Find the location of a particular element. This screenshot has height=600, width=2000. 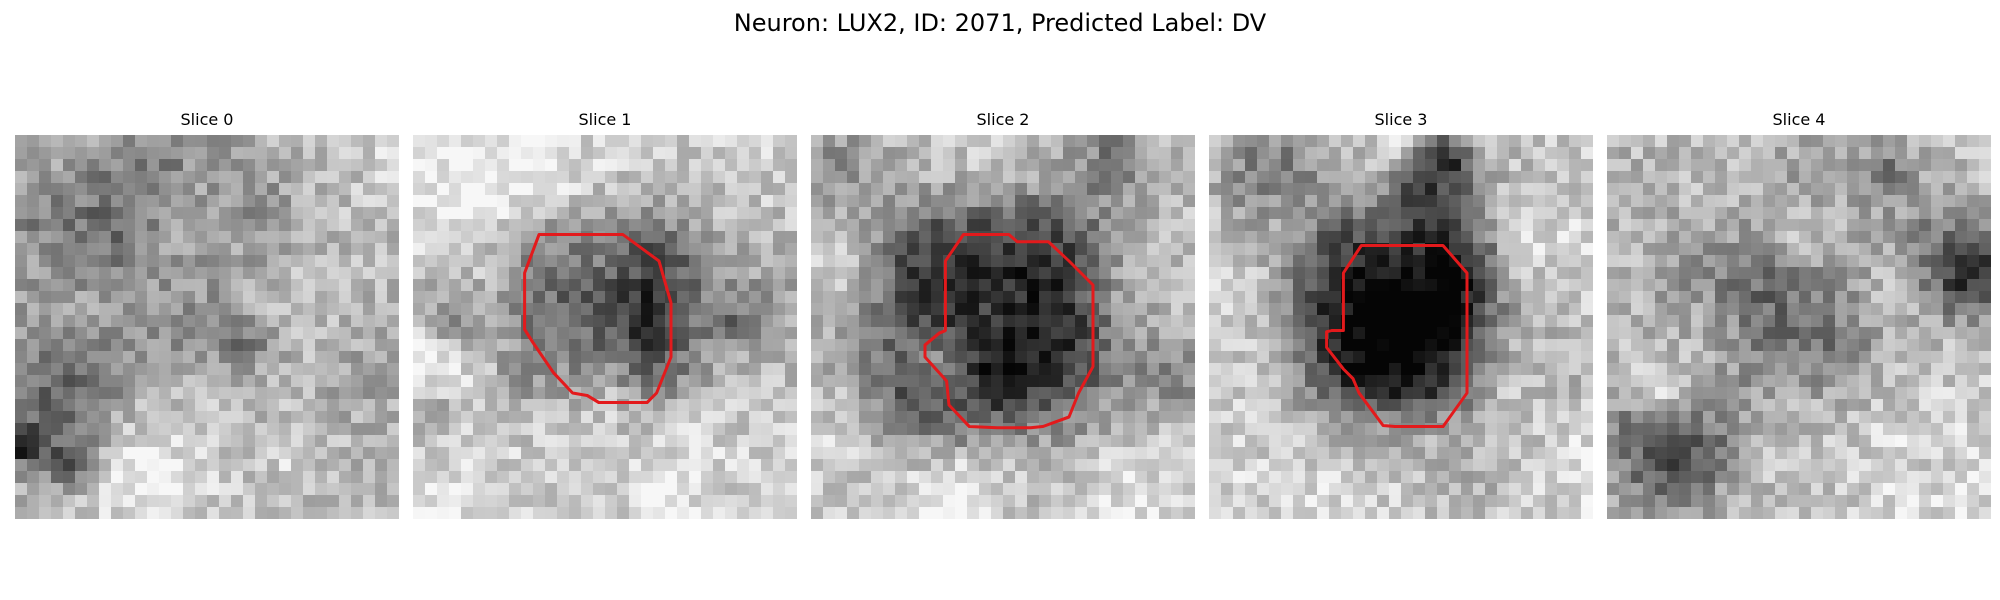

slice-panel-2: Slice 2 is located at coordinates (1003, 313).